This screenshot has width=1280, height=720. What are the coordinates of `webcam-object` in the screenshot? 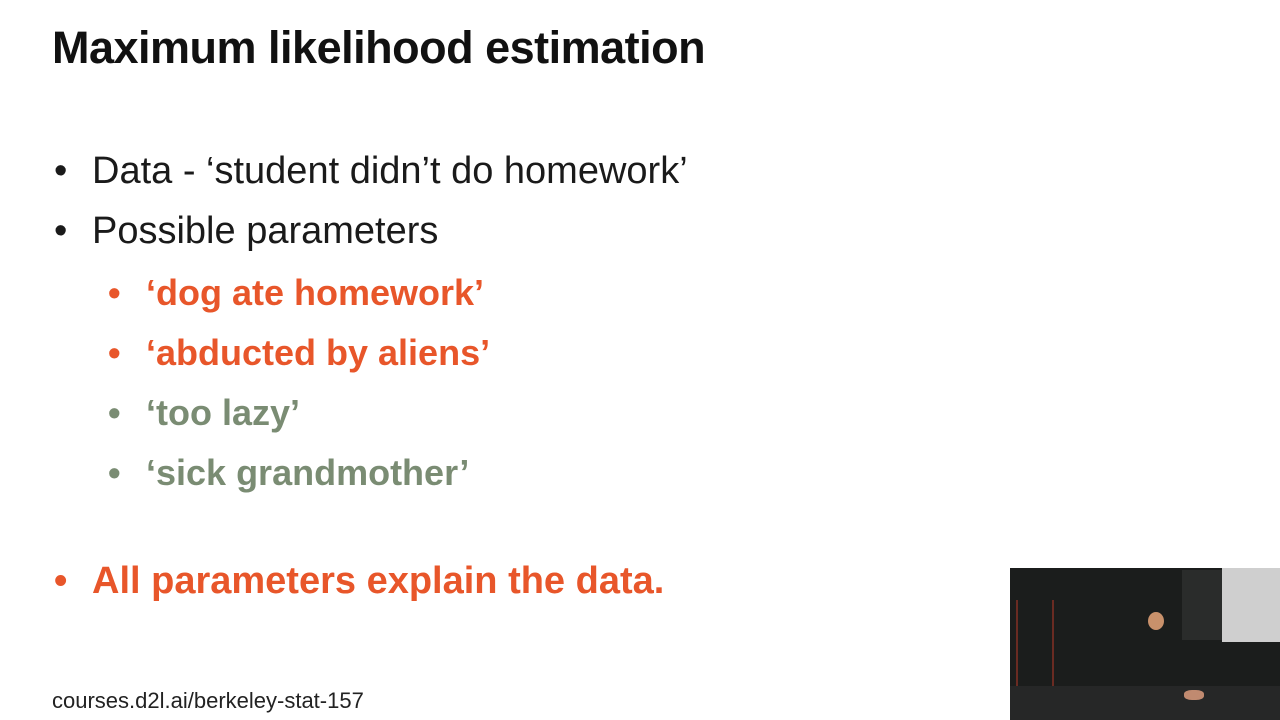 It's located at (1194, 695).